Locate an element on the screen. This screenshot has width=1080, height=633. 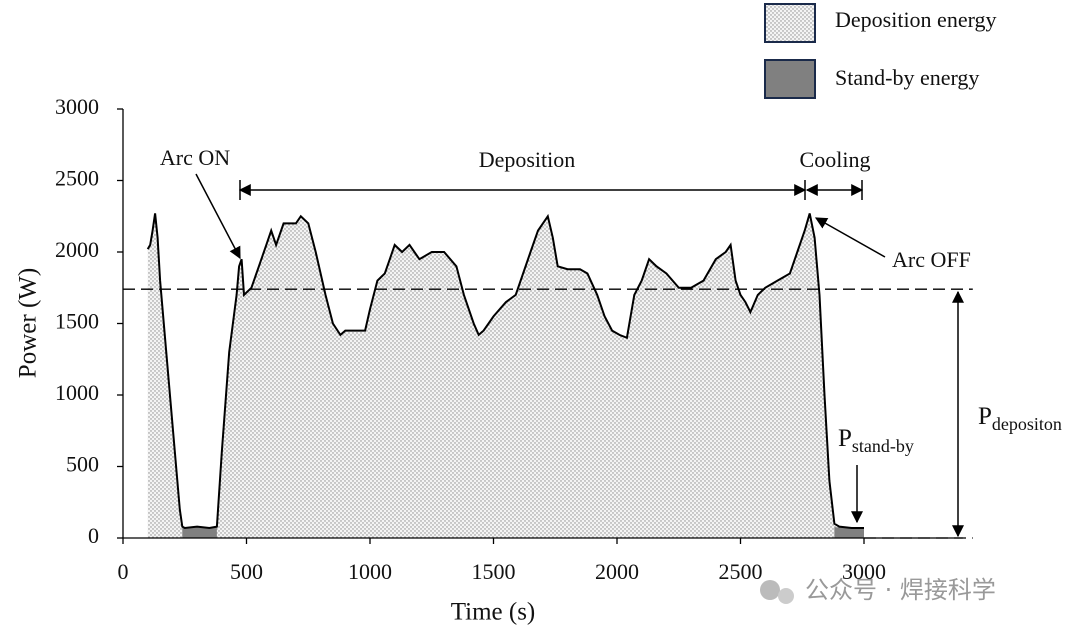
legend-label: Deposition energy is located at coordinates (916, 19).